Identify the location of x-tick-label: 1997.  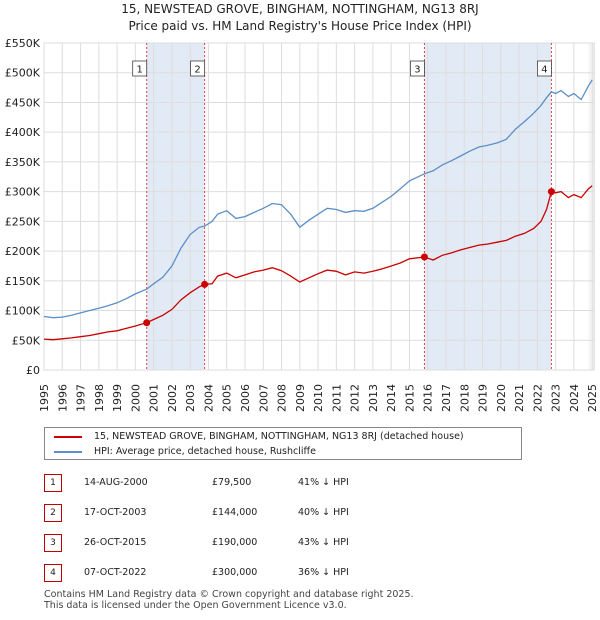
(81, 398).